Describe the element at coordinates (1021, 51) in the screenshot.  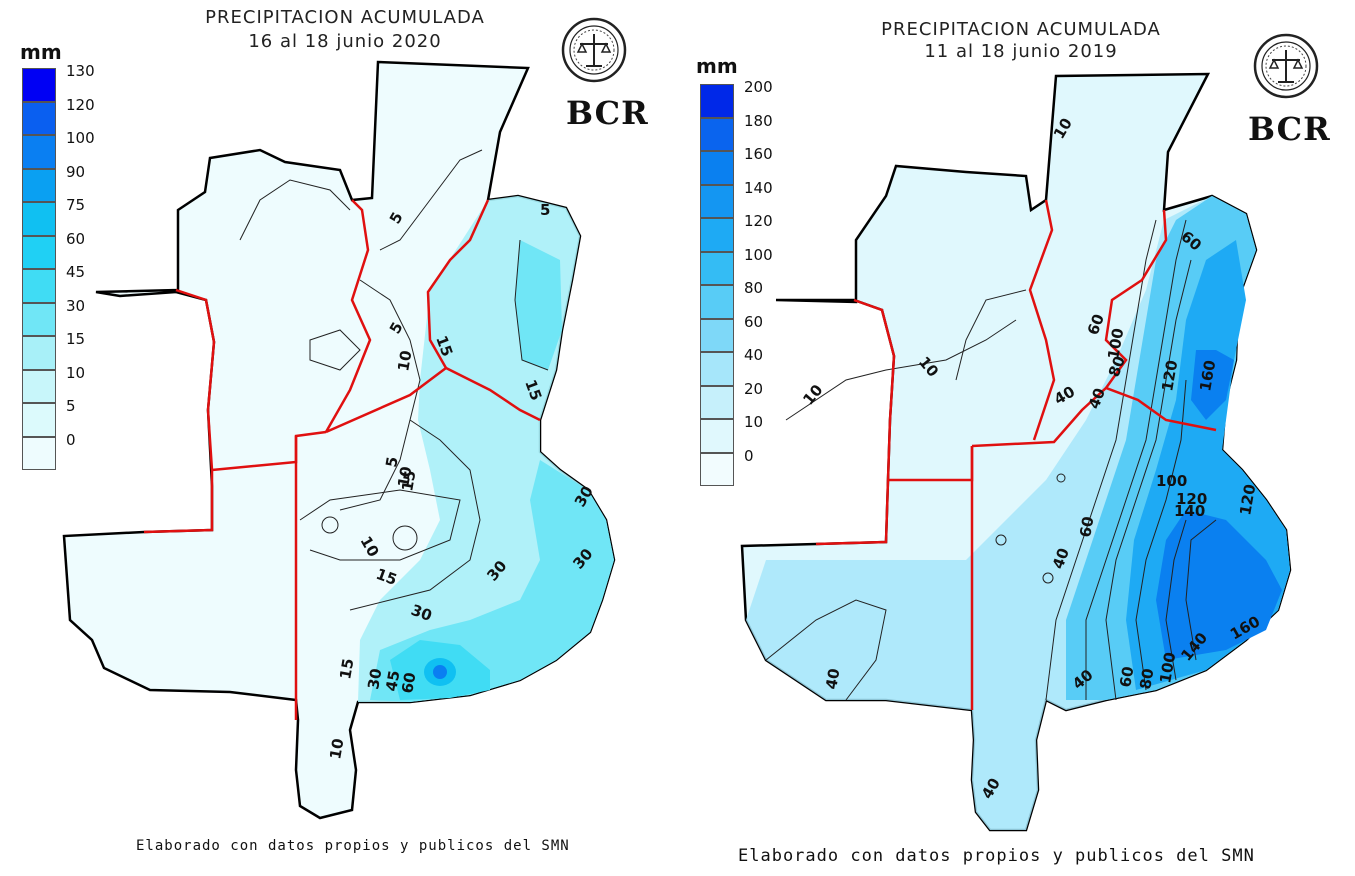
I see `map-period: 11 al 18 junio 2019` at that location.